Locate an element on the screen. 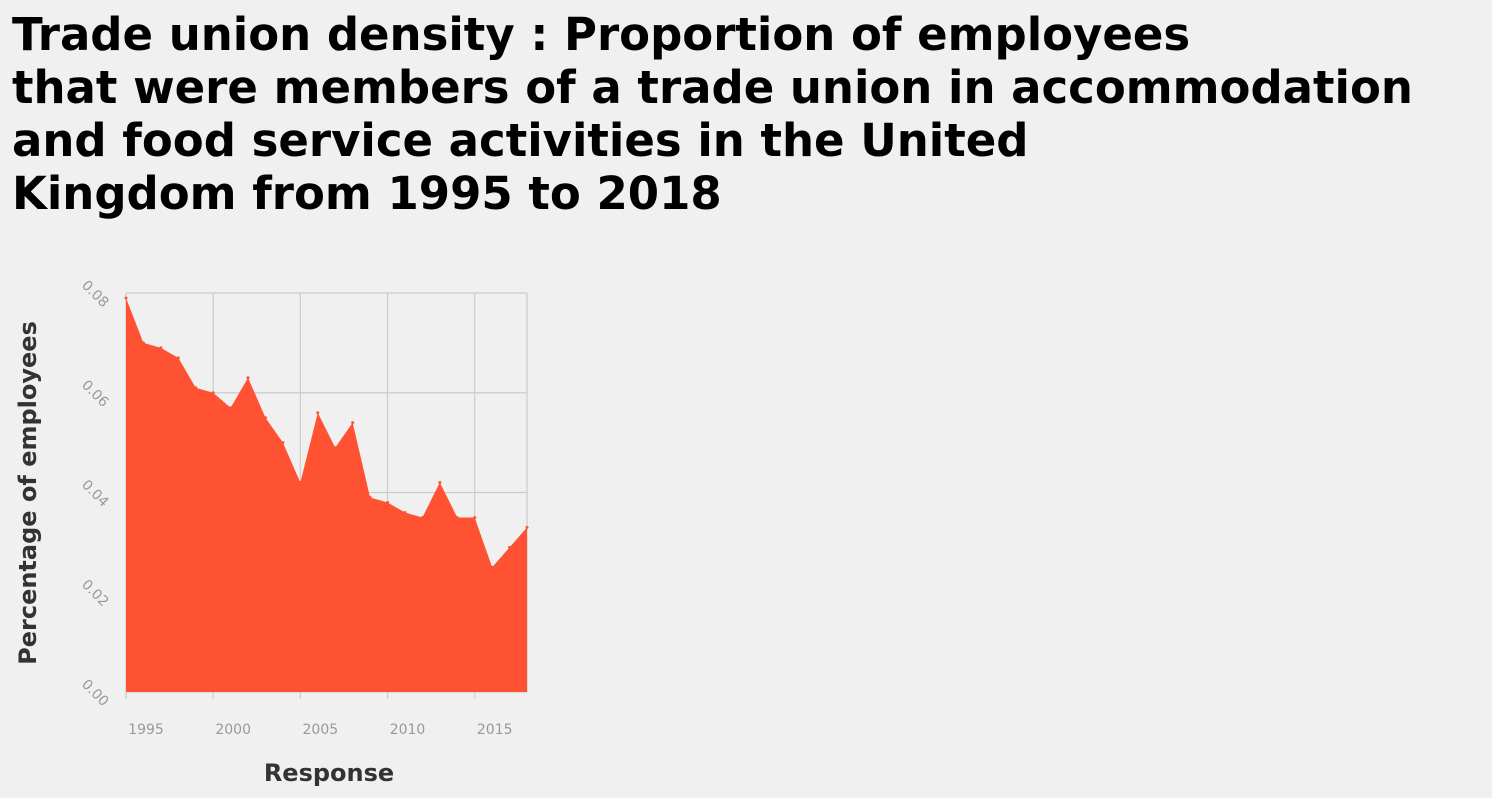 The image size is (1492, 798). data-area is located at coordinates (326, 495).